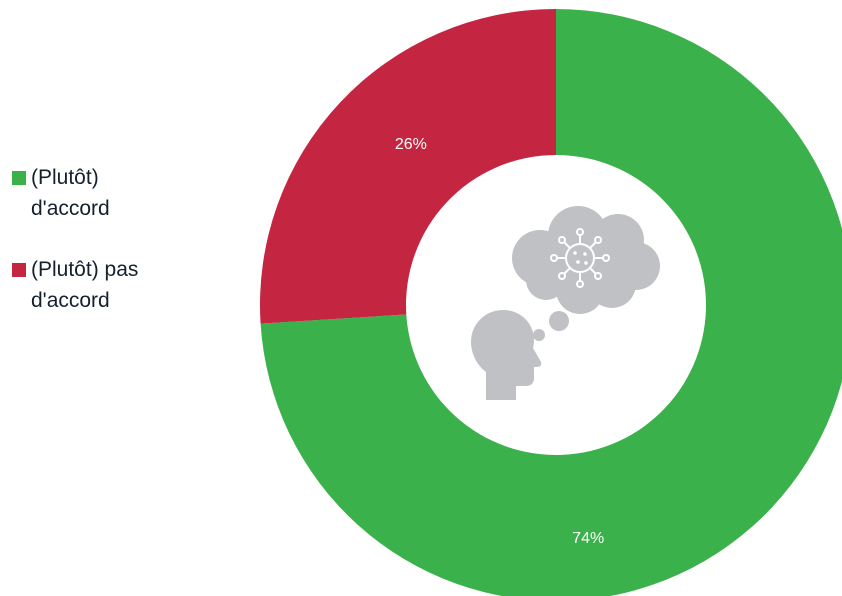  What do you see at coordinates (112, 193) in the screenshot?
I see `legend-item-agree: (Plutôt) d'accord` at bounding box center [112, 193].